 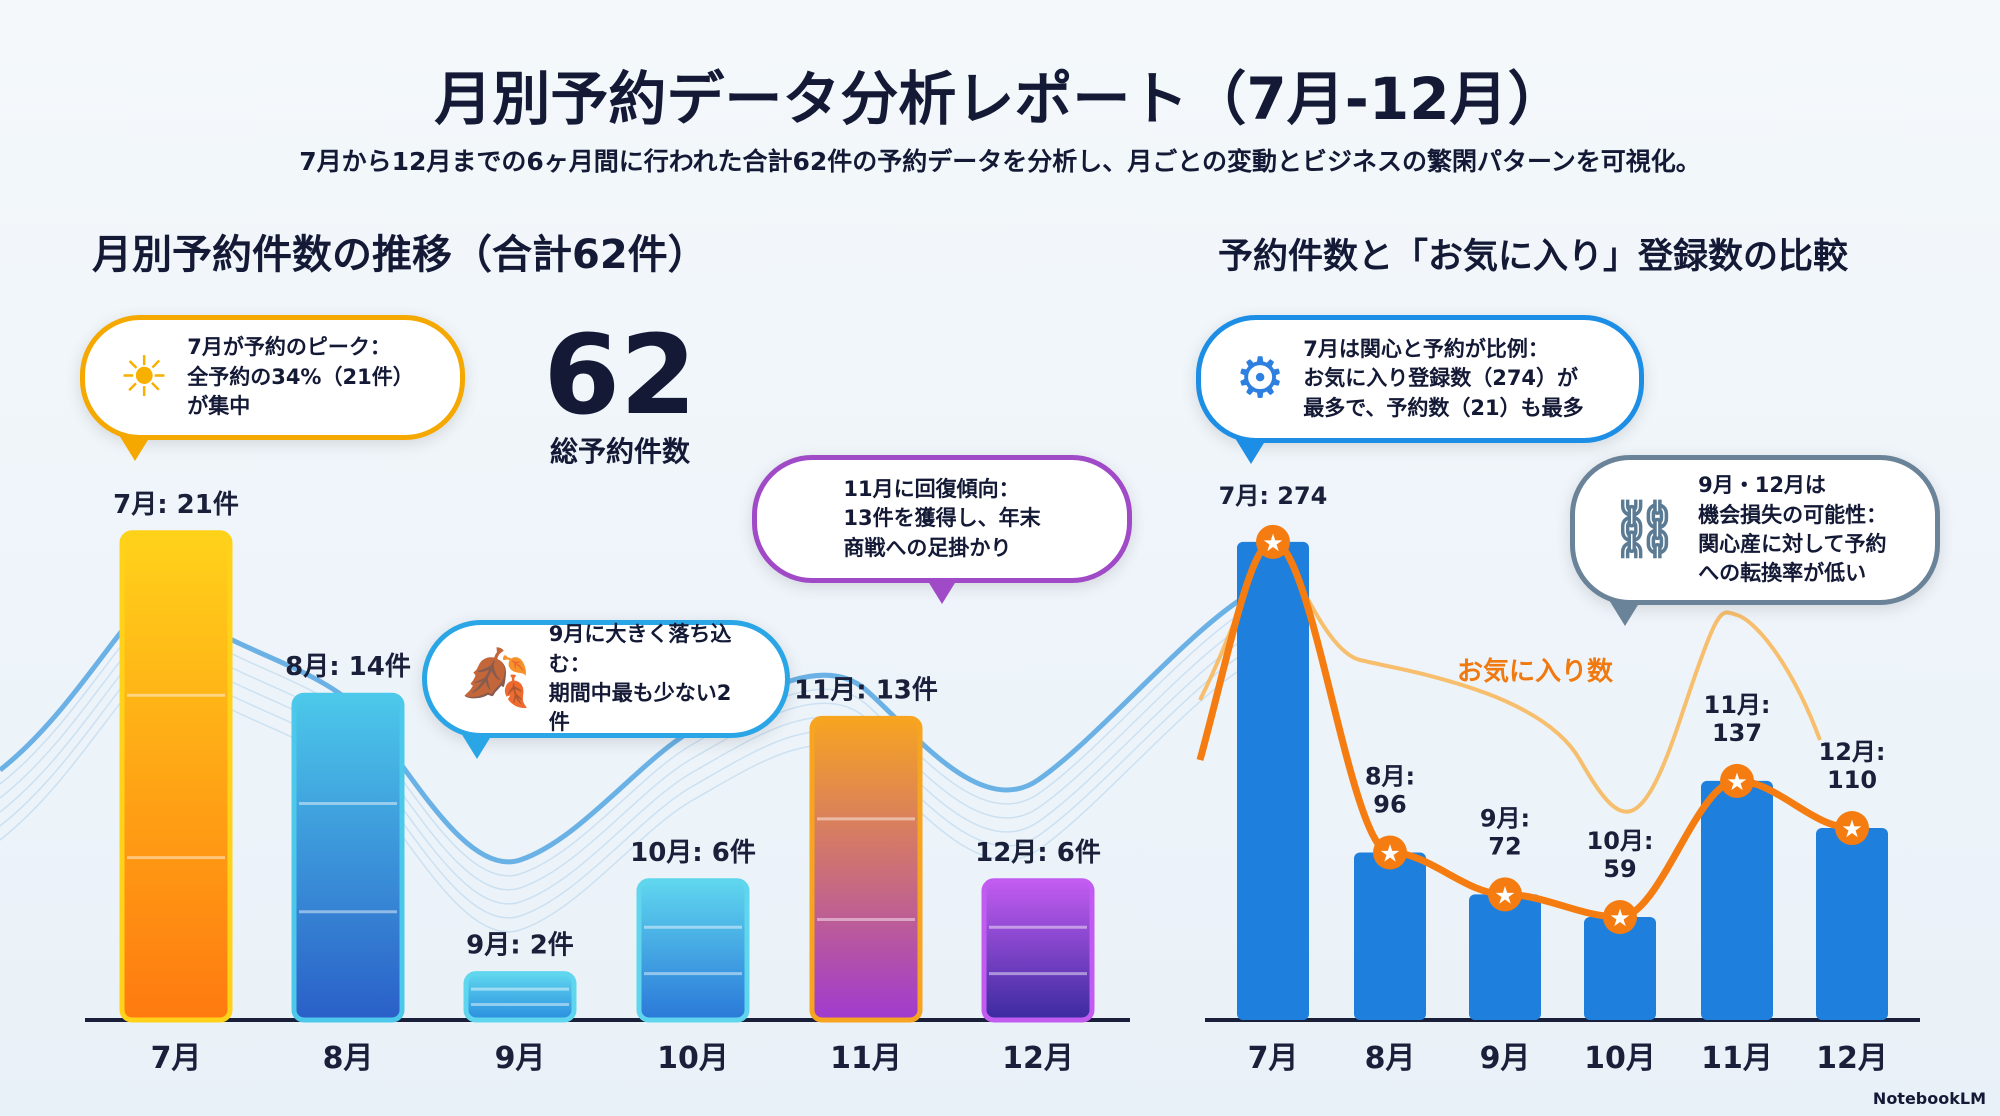 I want to click on callout-drop: 🍂 9月に大きく落ち込む： 期間中最も少ない2件, so click(x=606, y=689).